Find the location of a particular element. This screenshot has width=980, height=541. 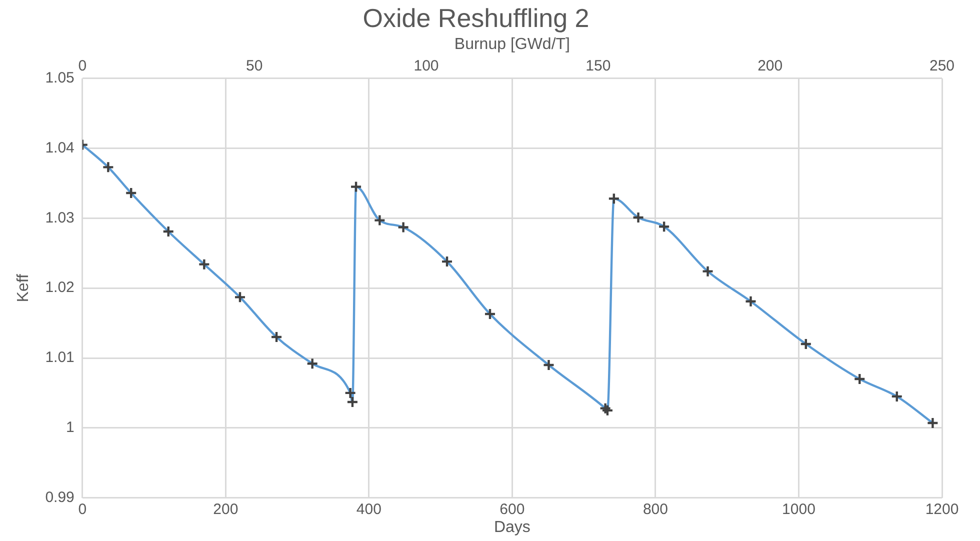

x-tick-label: 600 is located at coordinates (512, 509).